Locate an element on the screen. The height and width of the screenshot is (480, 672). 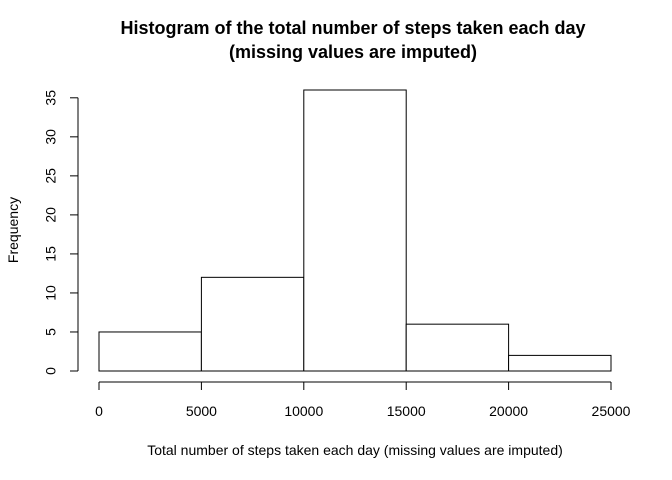
y-tick-label-10: 10 is located at coordinates (51, 293).